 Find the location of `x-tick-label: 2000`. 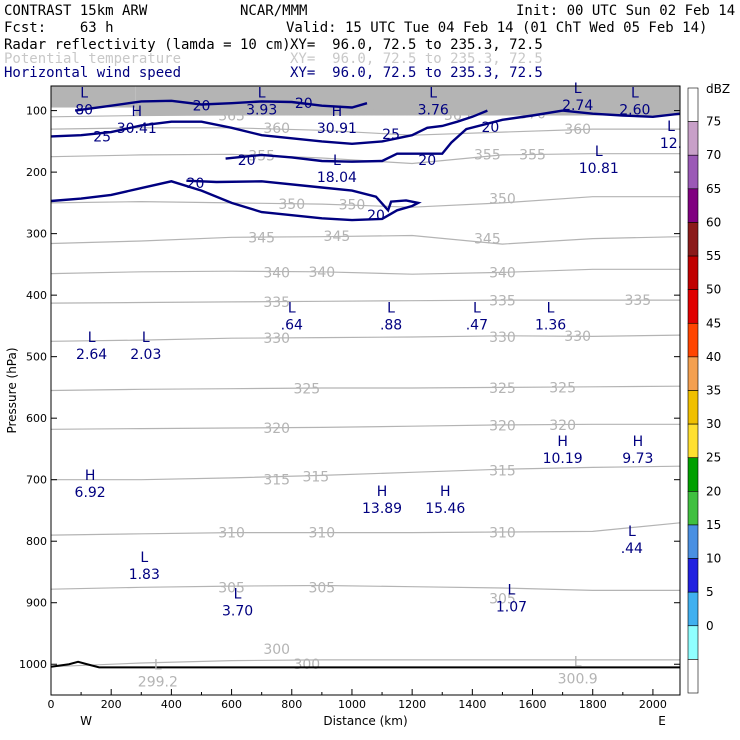

x-tick-label: 2000 is located at coordinates (653, 704).